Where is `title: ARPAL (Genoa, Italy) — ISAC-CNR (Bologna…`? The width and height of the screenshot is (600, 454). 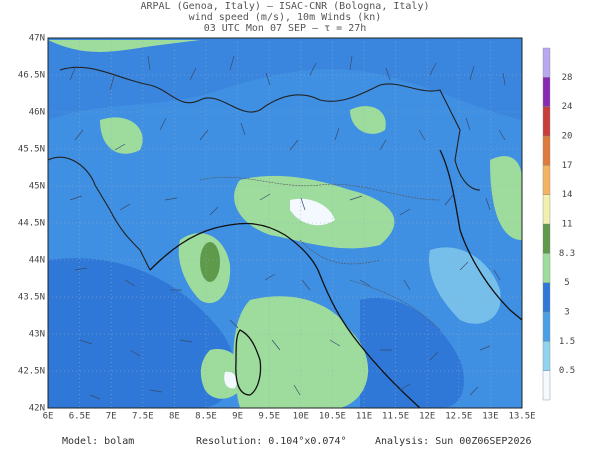 title: ARPAL (Genoa, Italy) — ISAC-CNR (Bologna… is located at coordinates (285, 6).